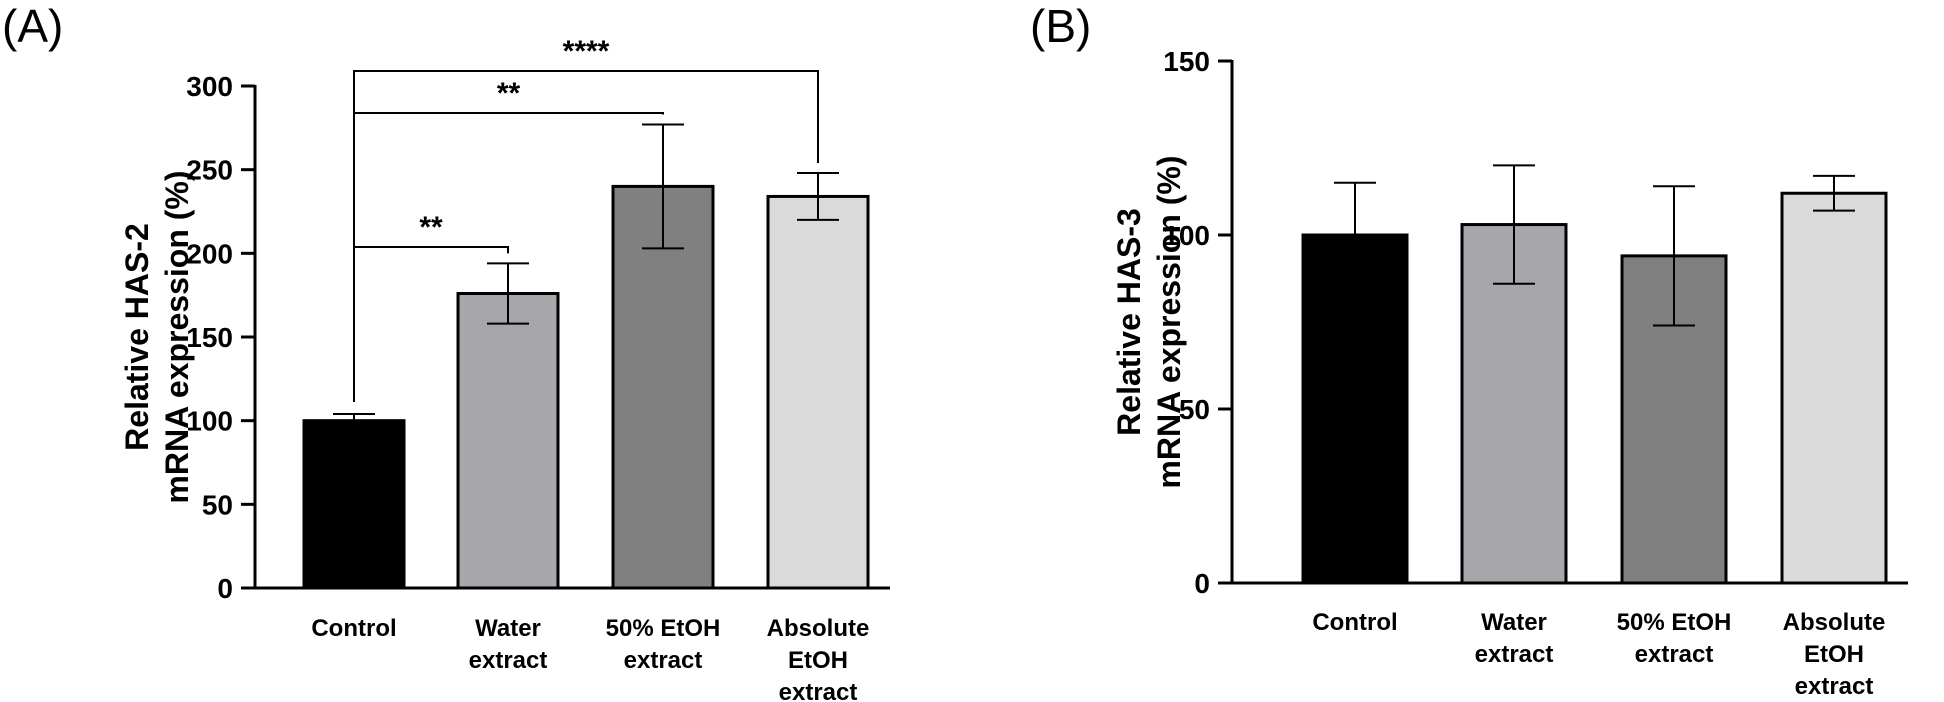 This screenshot has height=702, width=1944. I want to click on panelA-category-1-line-2: extract, so click(508, 660).